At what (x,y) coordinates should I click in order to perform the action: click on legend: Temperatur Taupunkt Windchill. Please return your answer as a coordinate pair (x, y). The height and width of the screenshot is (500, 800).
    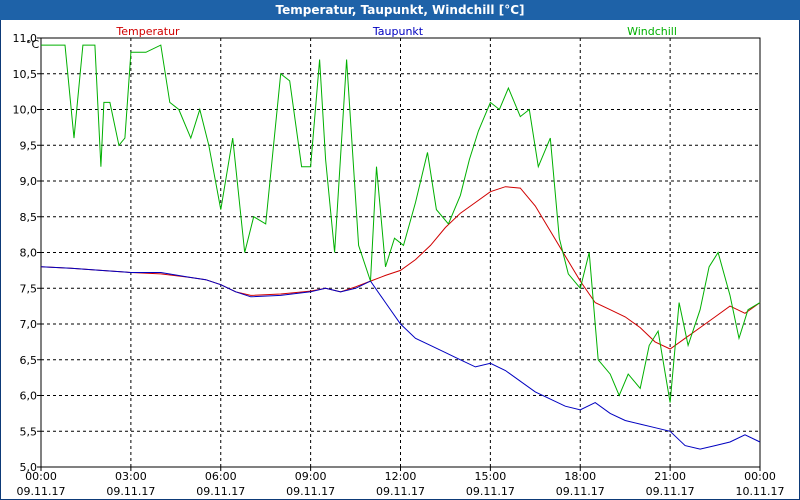
    Looking at the image, I should click on (396, 31).